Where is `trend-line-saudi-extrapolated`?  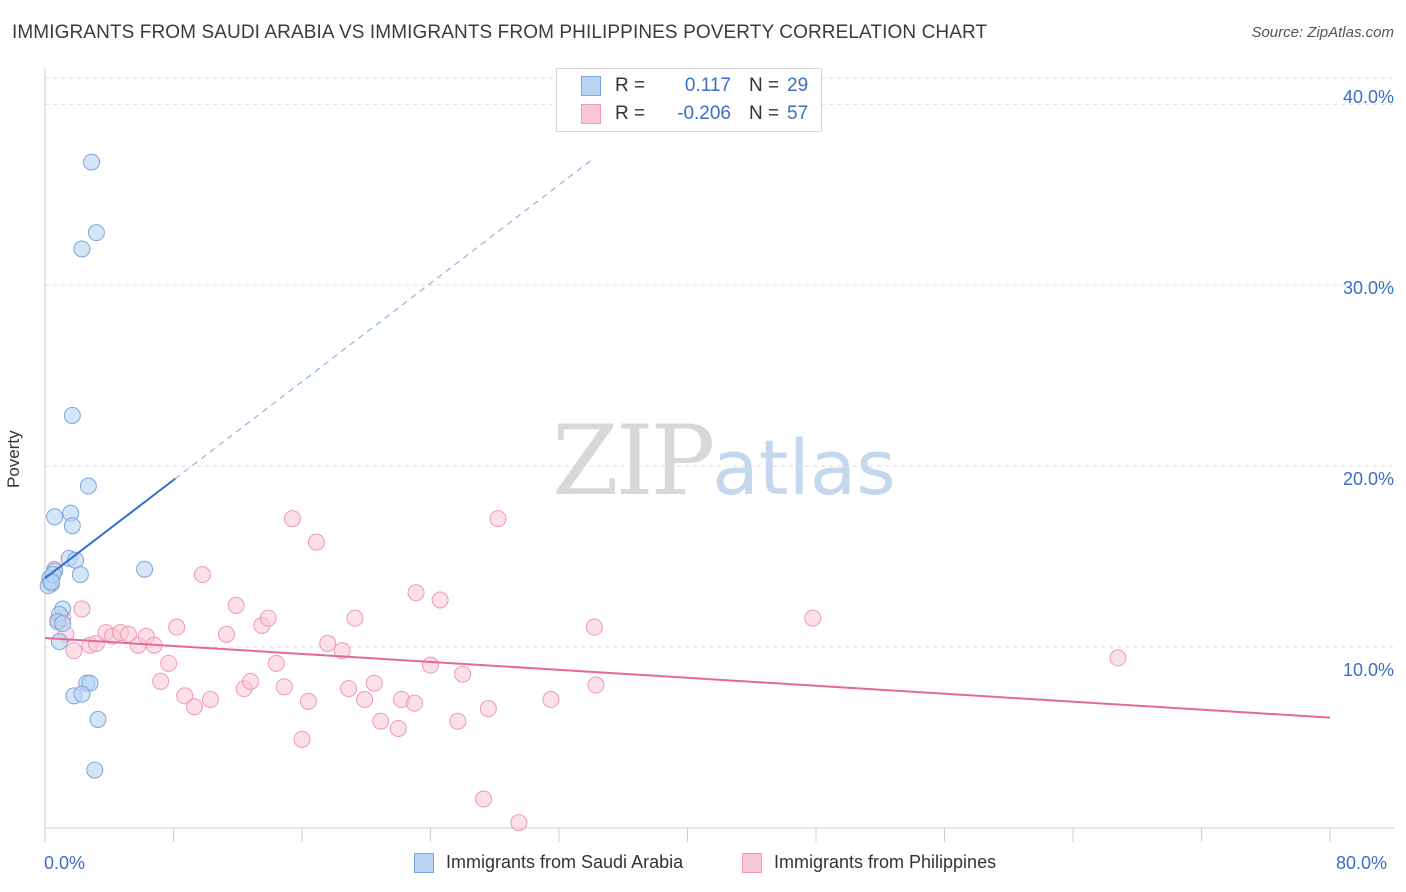 trend-line-saudi-extrapolated is located at coordinates (383, 319).